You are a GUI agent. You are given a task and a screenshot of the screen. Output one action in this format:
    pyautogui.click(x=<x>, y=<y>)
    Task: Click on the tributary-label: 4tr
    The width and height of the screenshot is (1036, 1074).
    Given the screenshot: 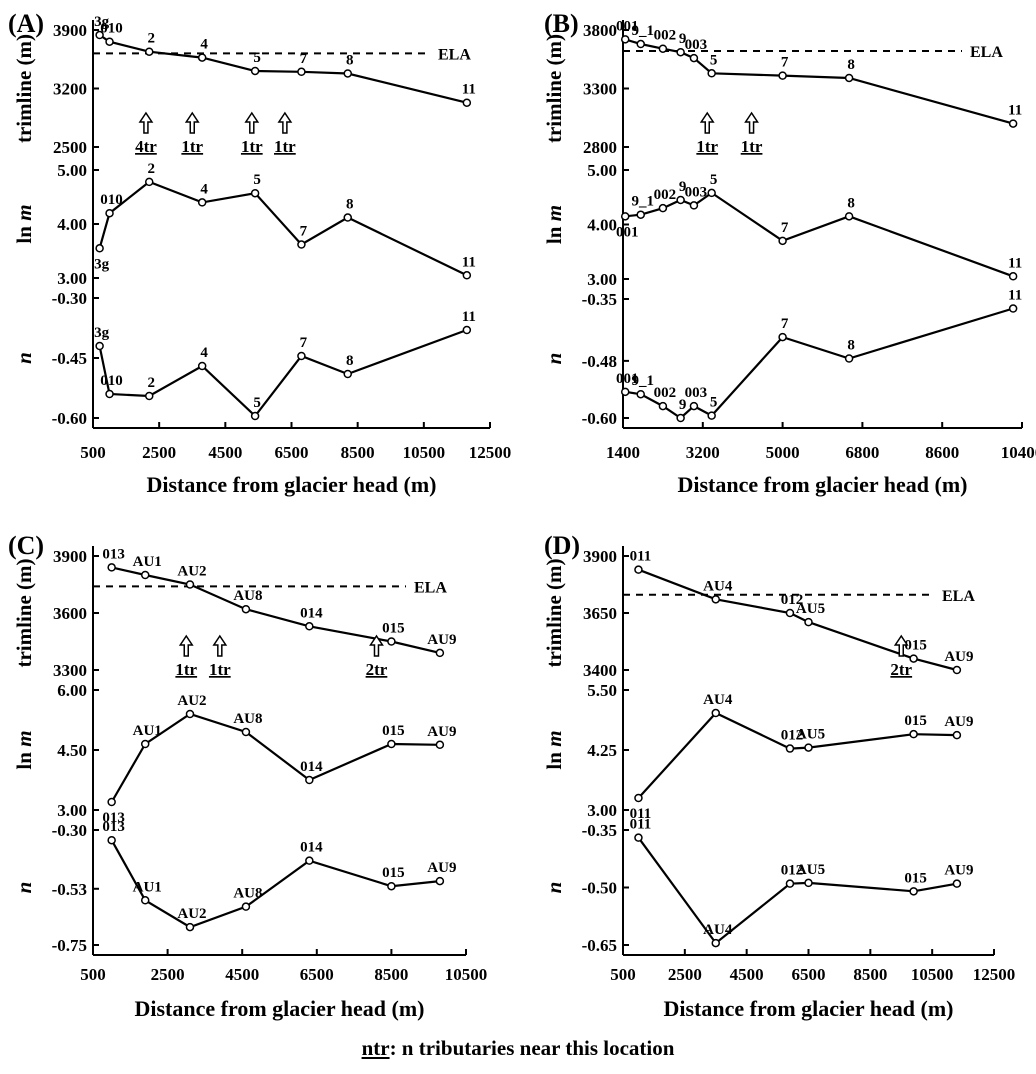 What is the action you would take?
    pyautogui.click(x=146, y=146)
    